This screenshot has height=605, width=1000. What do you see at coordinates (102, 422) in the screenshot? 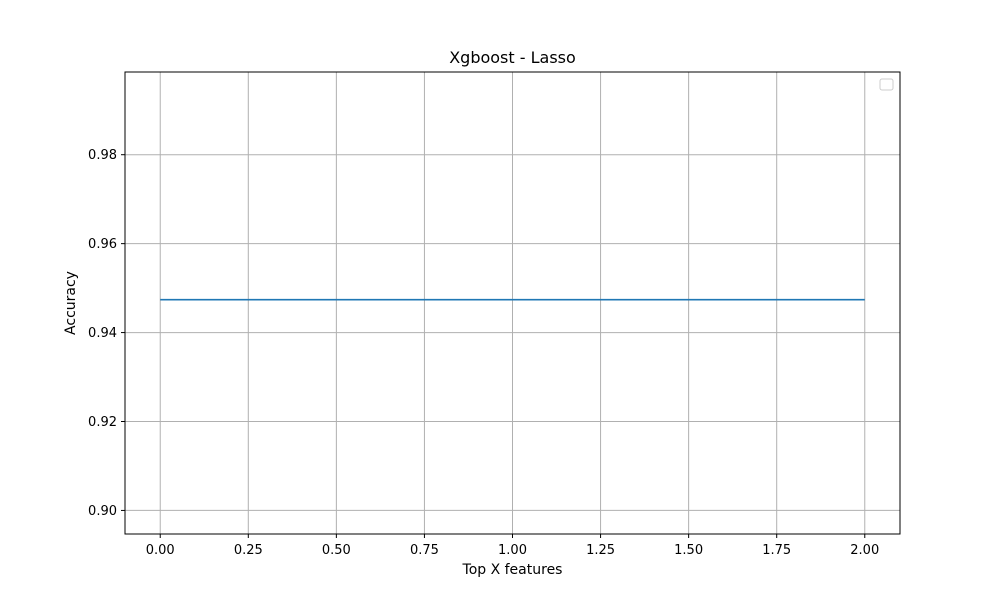
I see `y-tick-label: 0.92` at bounding box center [102, 422].